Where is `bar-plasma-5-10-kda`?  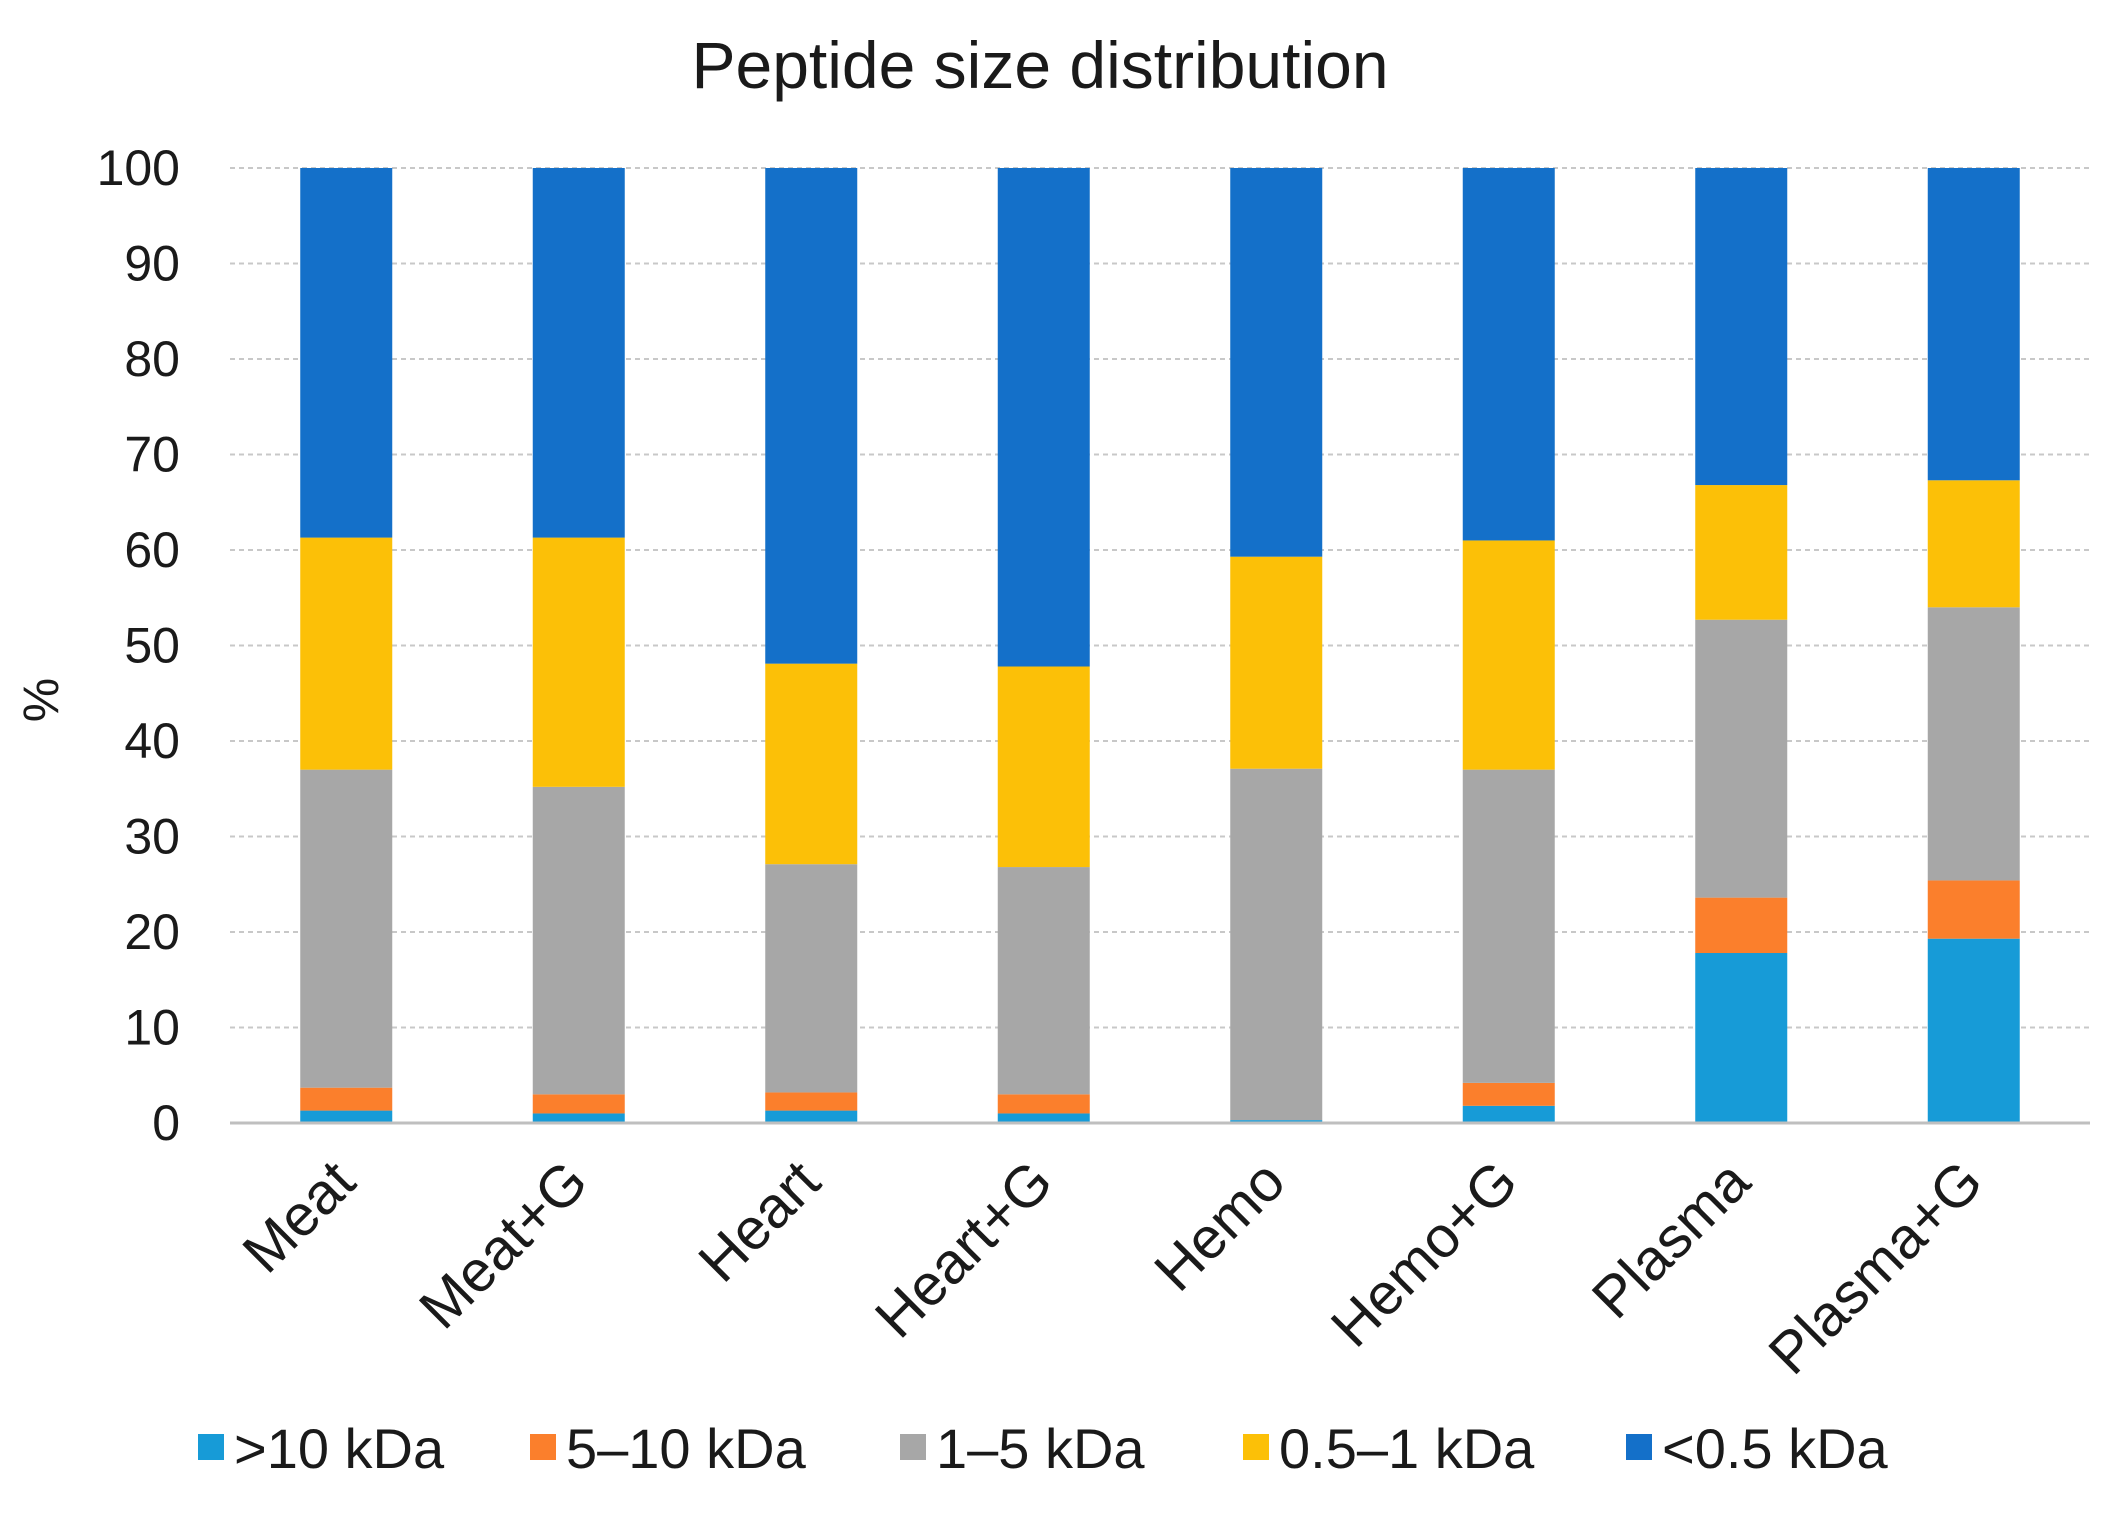
bar-plasma-5-10-kda is located at coordinates (1741, 925).